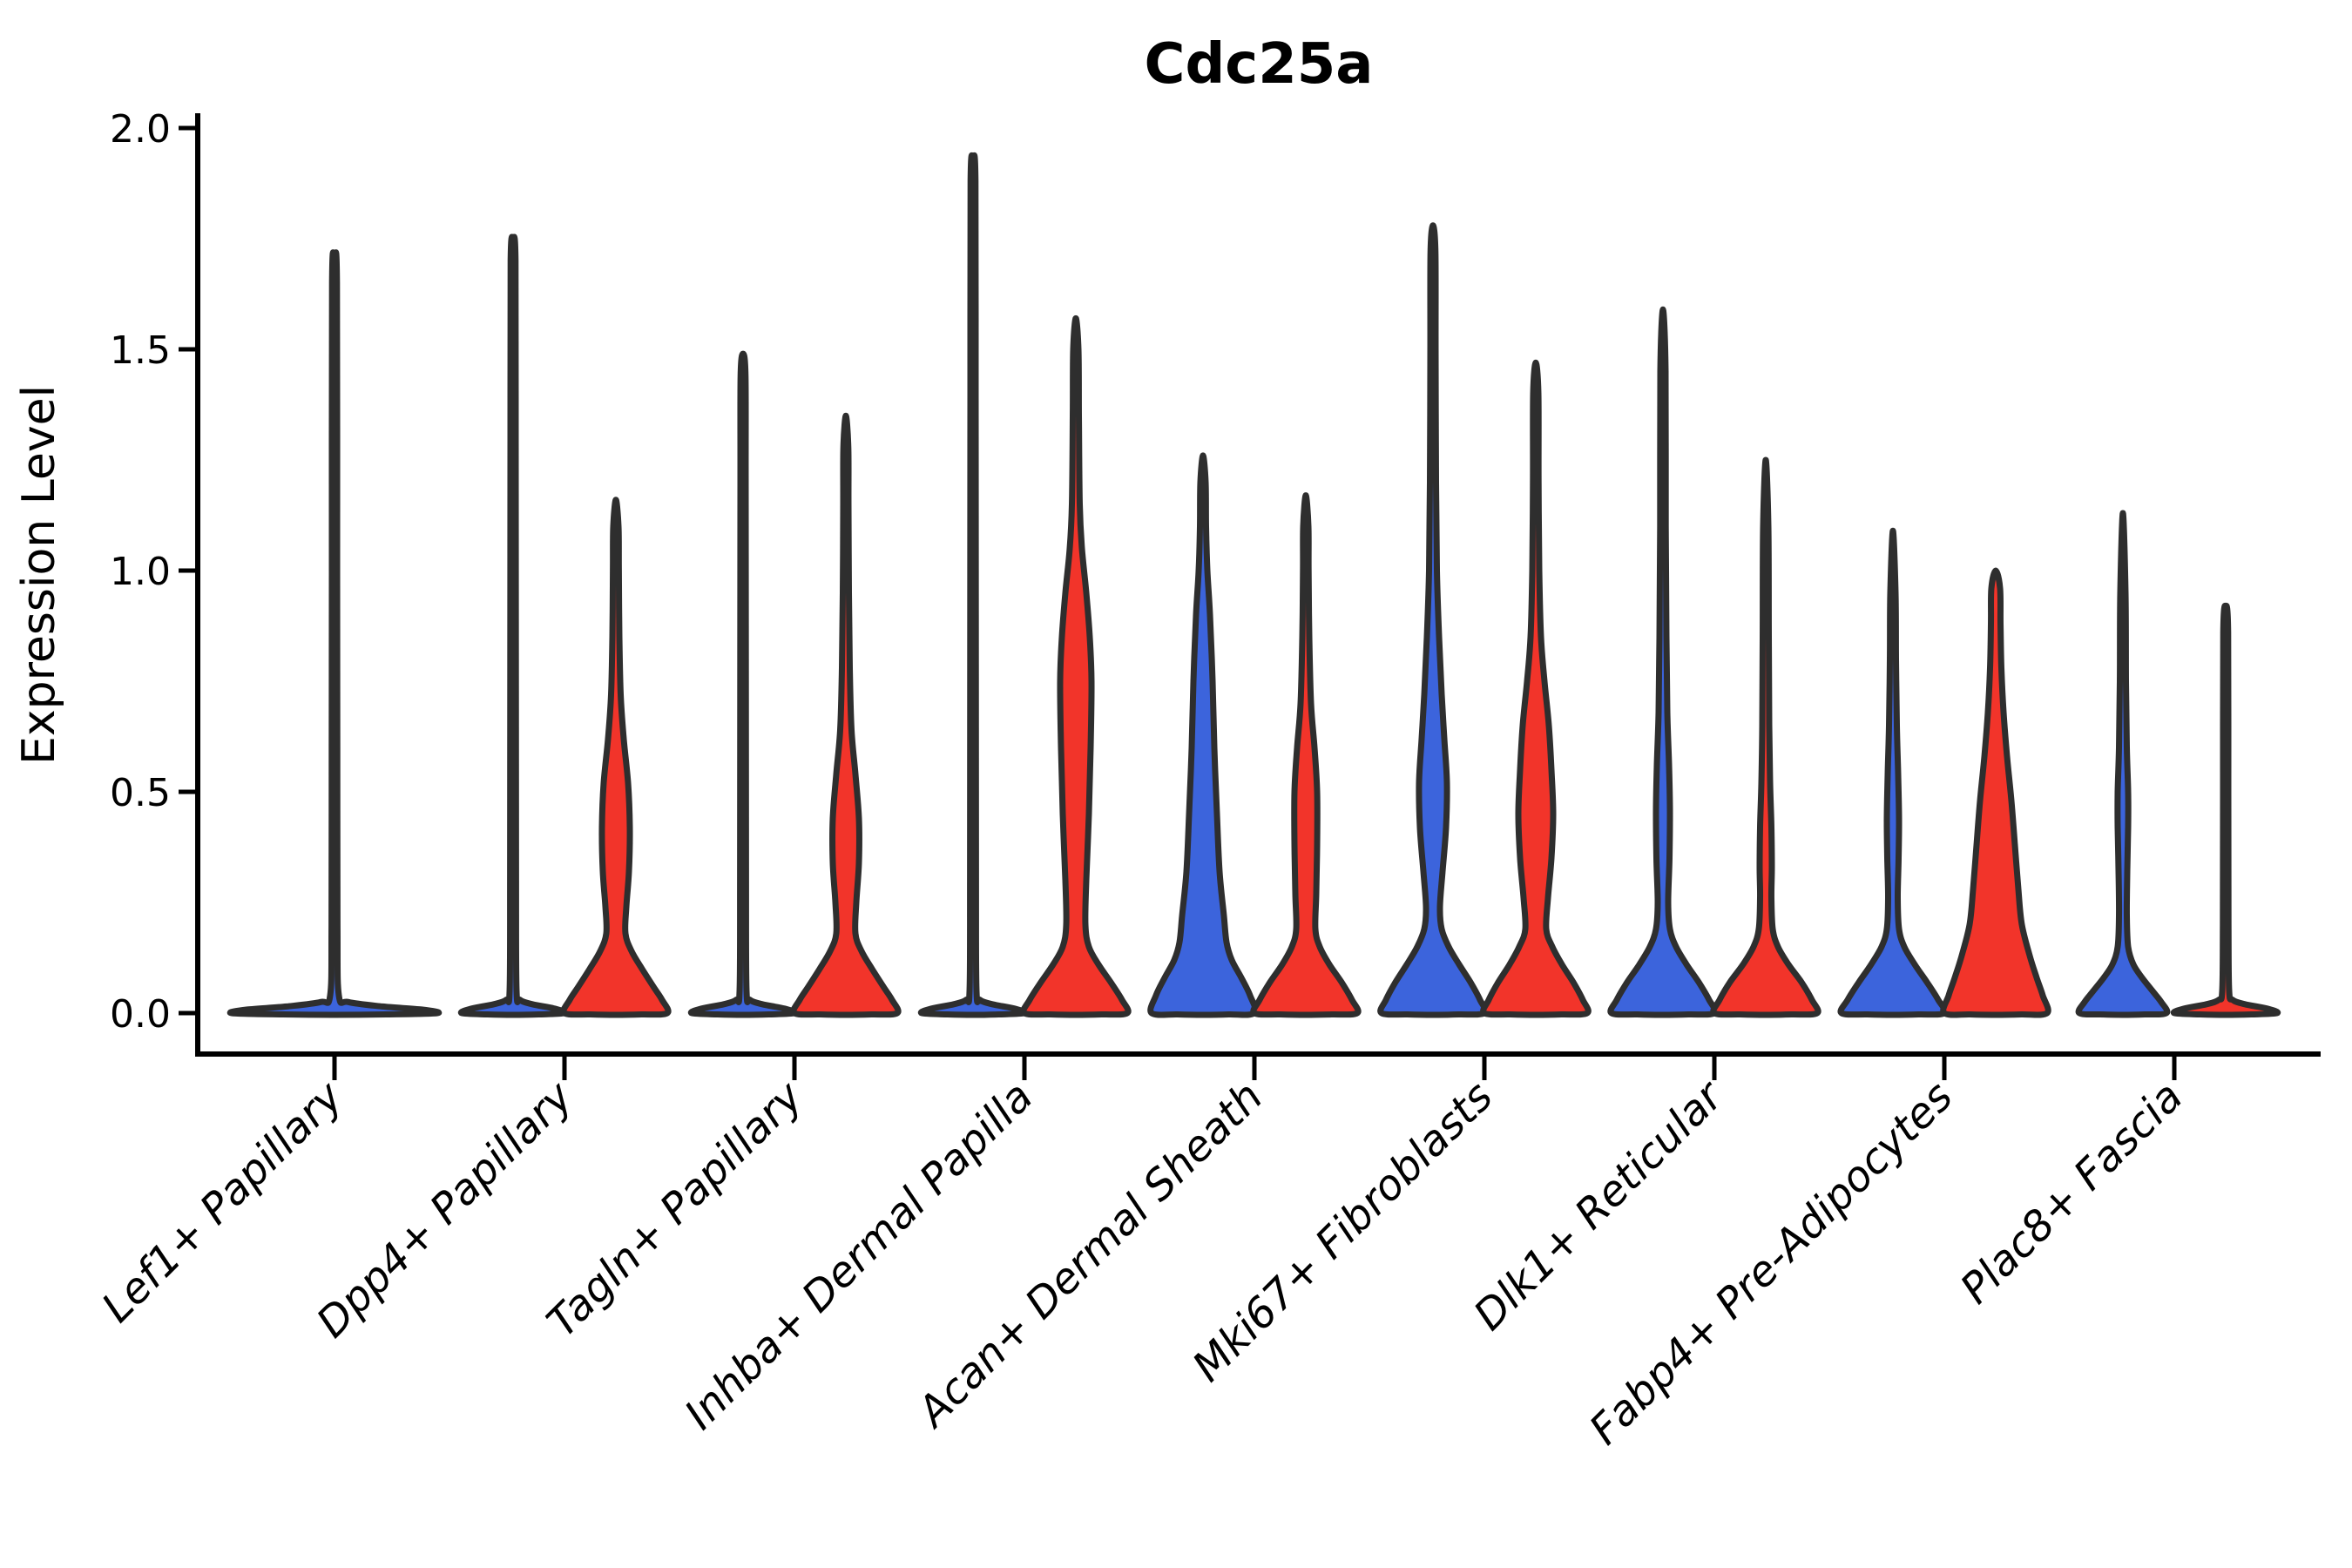 The height and width of the screenshot is (1568, 2352). I want to click on violin-4-blue, so click(973, 585).